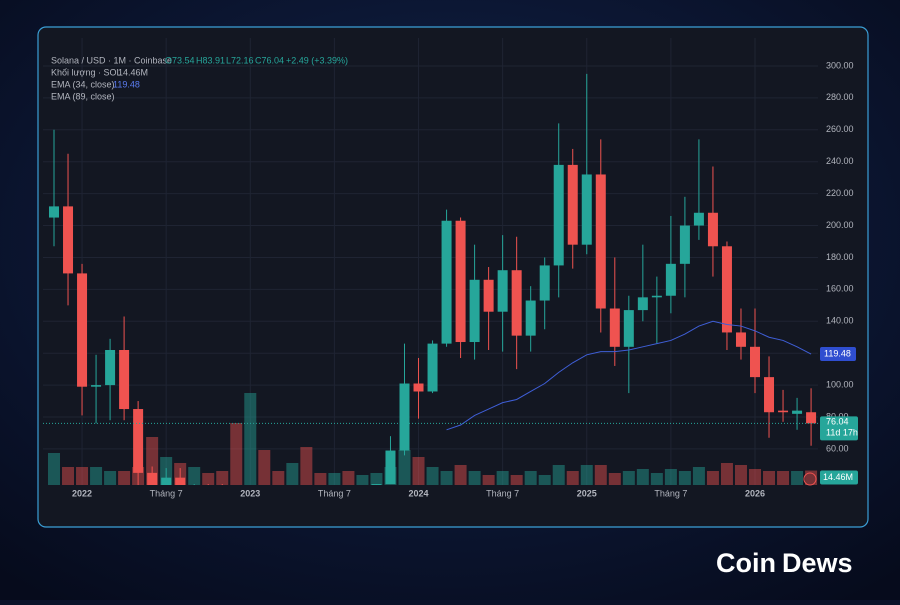  Describe the element at coordinates (269, 60) in the screenshot. I see `ohlc-close: C76.04` at that location.